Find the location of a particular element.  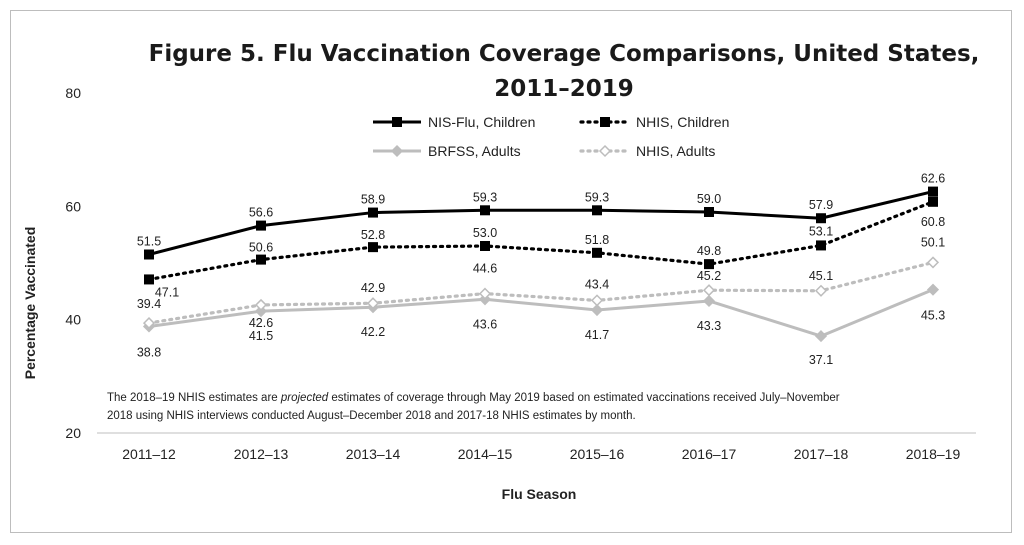

x-tick-label-4: 2015–16 is located at coordinates (597, 454).